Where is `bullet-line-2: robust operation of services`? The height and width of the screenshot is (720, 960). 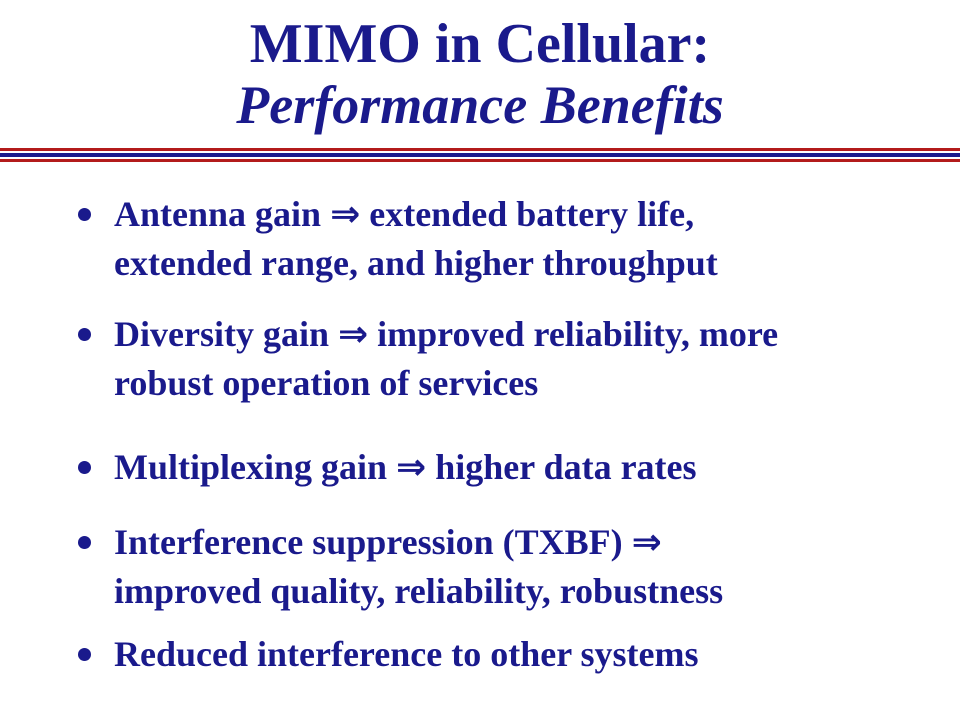 bullet-line-2: robust operation of services is located at coordinates (326, 383).